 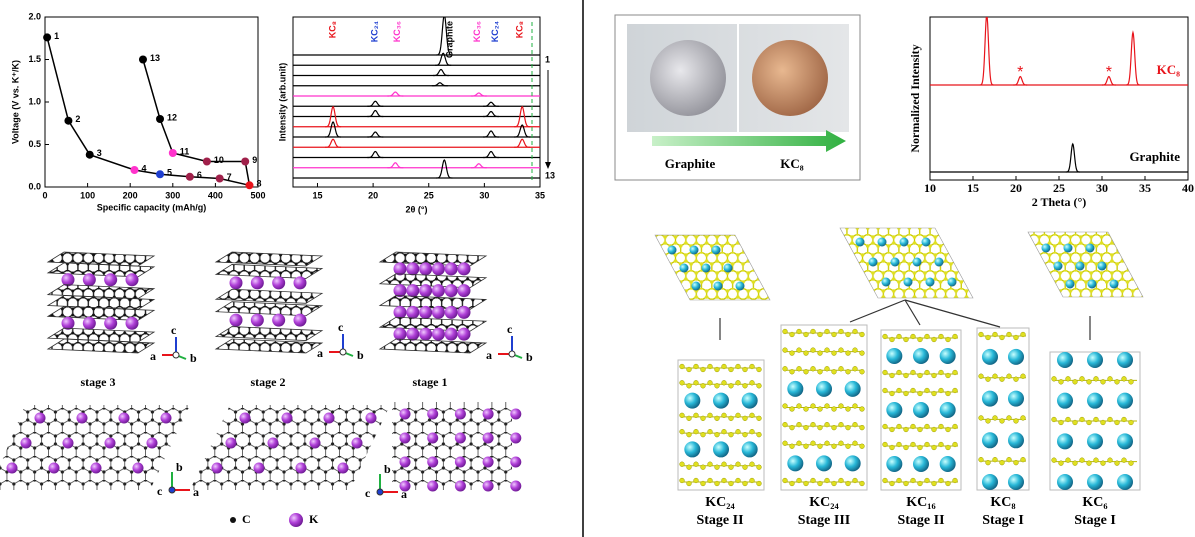 I want to click on point-label: 7, so click(x=229, y=177).